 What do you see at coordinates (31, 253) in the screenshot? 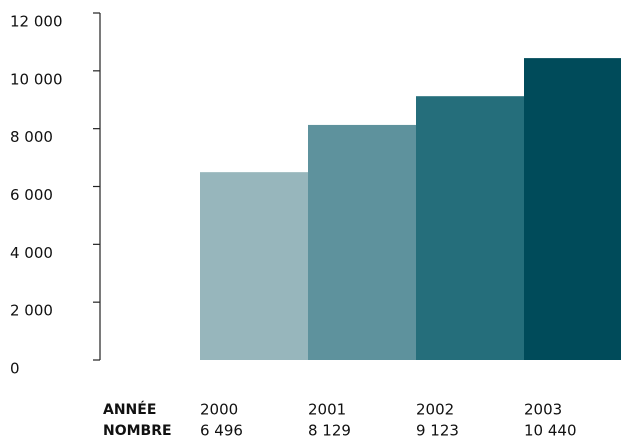
I see `y-tick-label: 4 000` at bounding box center [31, 253].